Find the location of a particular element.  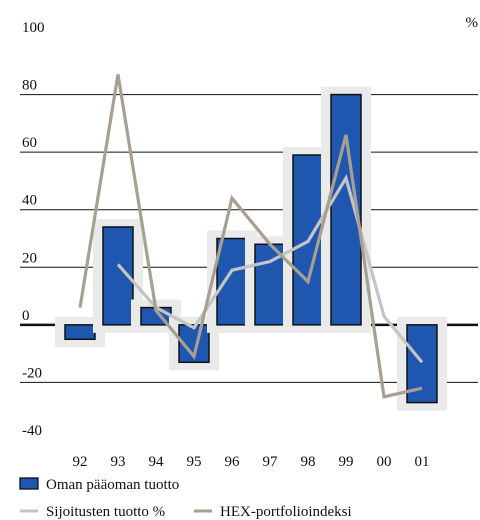

x-tick-label: 95 is located at coordinates (194, 462).